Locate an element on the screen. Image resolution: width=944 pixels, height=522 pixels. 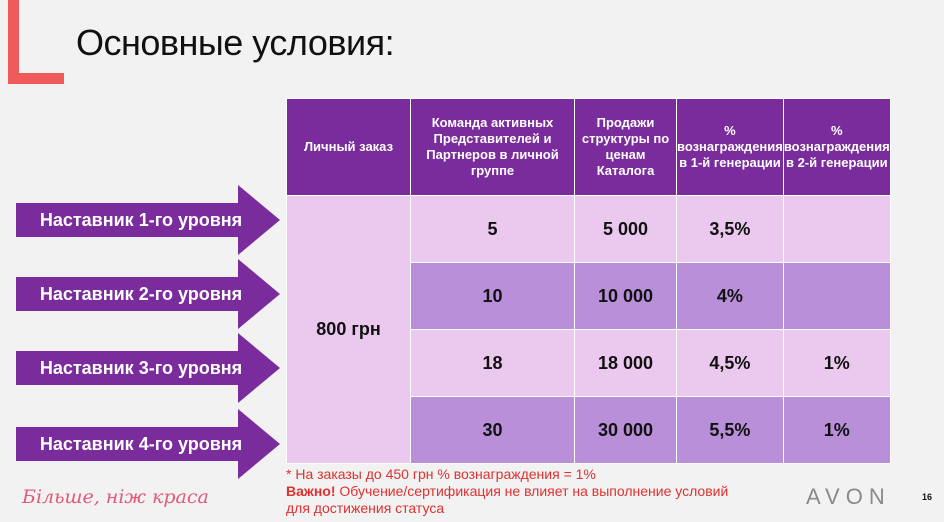
important-label: Важно! is located at coordinates (311, 491).